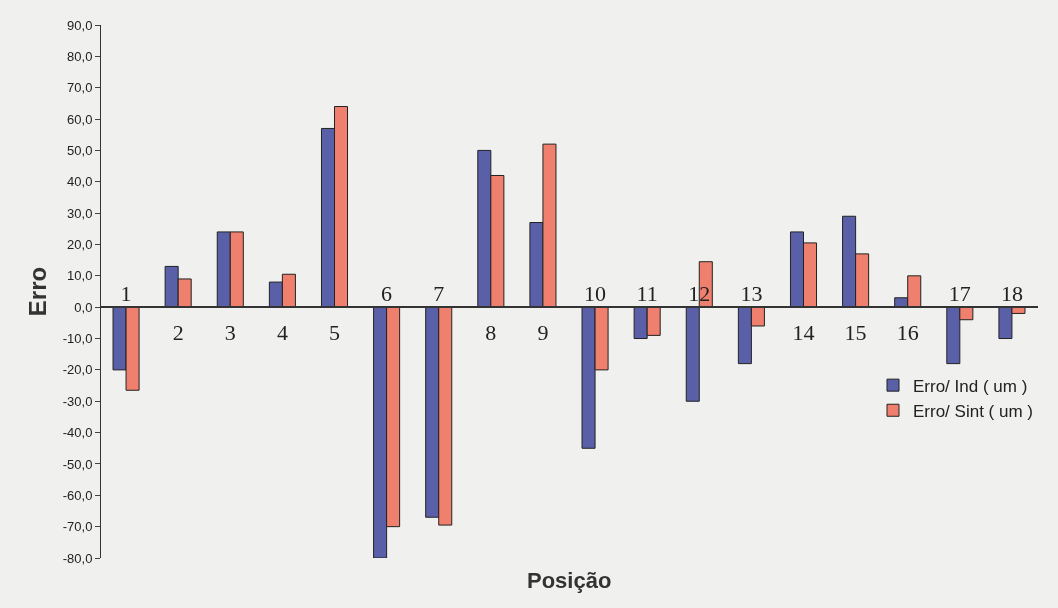 The width and height of the screenshot is (1058, 608). Describe the element at coordinates (178, 333) in the screenshot. I see `x-tick-label: 2` at that location.